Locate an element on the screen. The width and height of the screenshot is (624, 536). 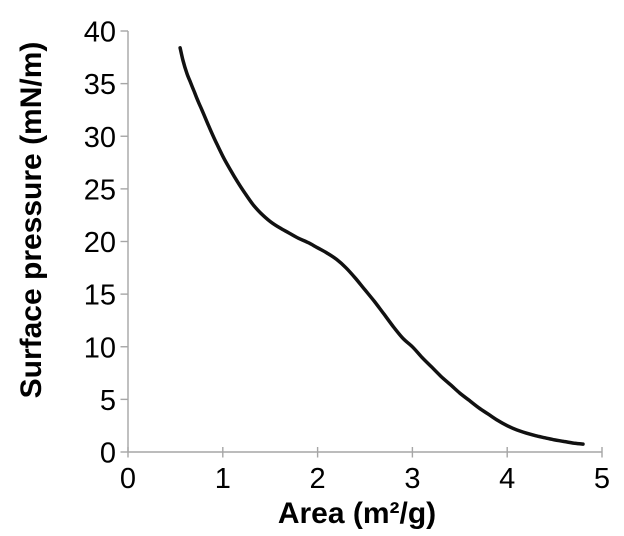
y-tick-label: 0 is located at coordinates (108, 454).